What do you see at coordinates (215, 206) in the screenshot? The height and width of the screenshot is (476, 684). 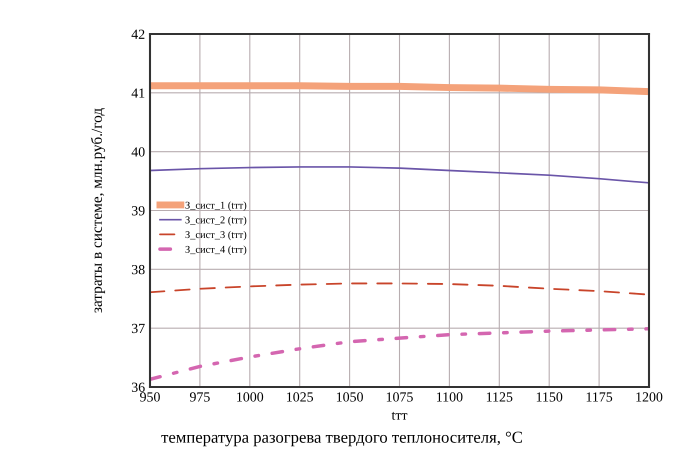 I see `legend-label: З_сист_1 (tтт)` at bounding box center [215, 206].